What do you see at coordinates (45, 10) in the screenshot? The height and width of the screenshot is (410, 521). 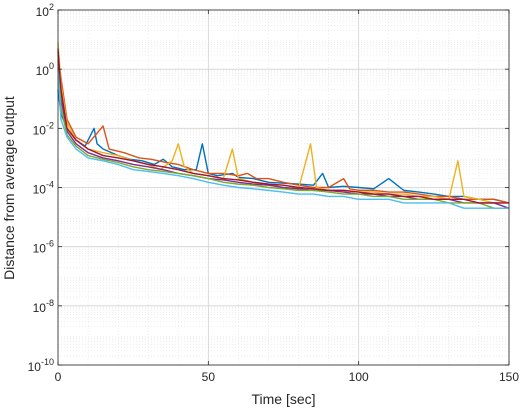 I see `y-tick-label: 10²` at bounding box center [45, 10].